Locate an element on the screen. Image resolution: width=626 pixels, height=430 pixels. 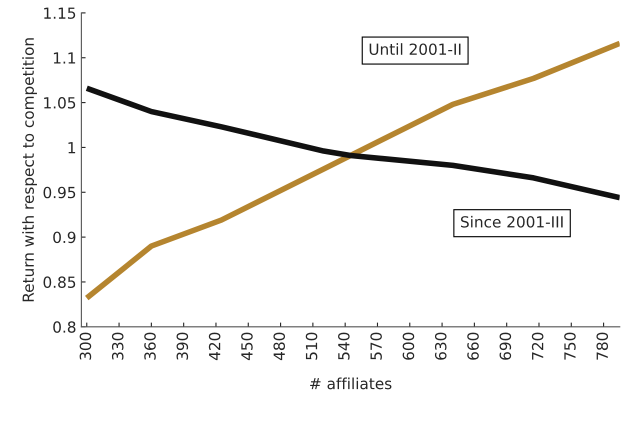
y-tick-label: 1 is located at coordinates (72, 148).